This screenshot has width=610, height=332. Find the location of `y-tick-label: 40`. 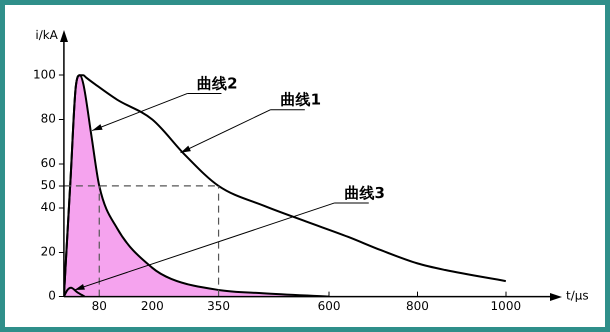

y-tick-label: 40 is located at coordinates (48, 207).